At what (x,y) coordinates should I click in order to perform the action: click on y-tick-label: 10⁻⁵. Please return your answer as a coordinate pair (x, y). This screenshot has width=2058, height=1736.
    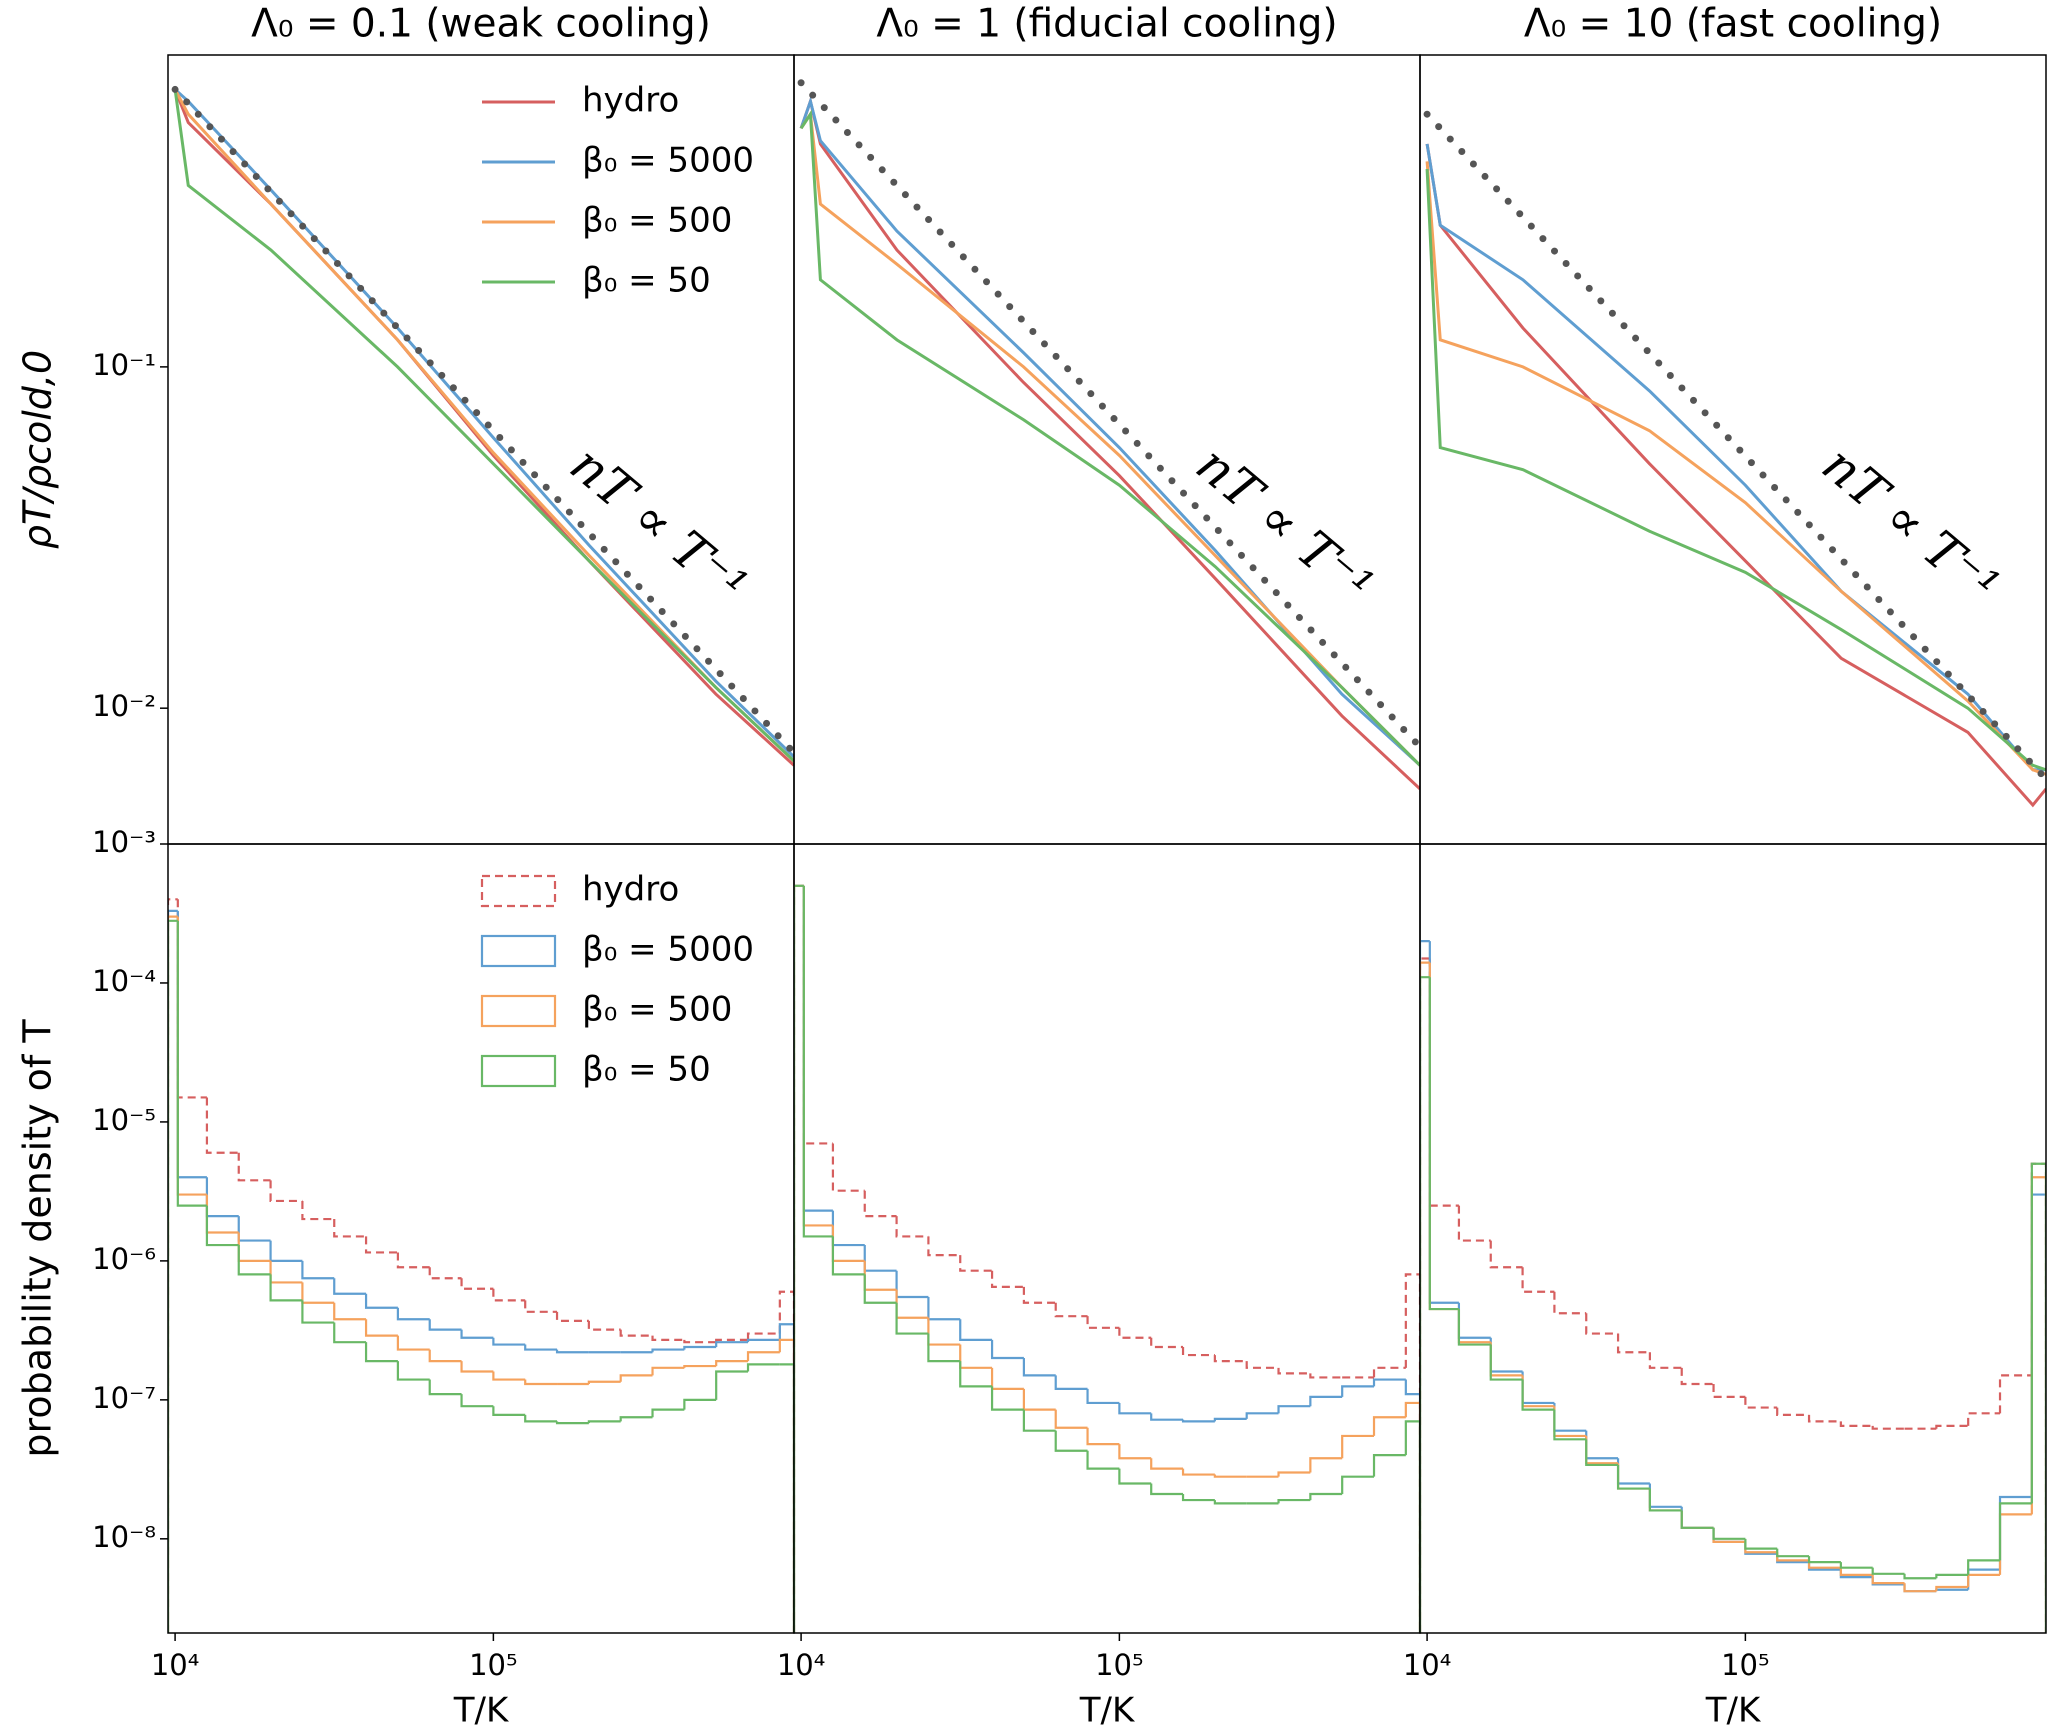
    Looking at the image, I should click on (124, 1120).